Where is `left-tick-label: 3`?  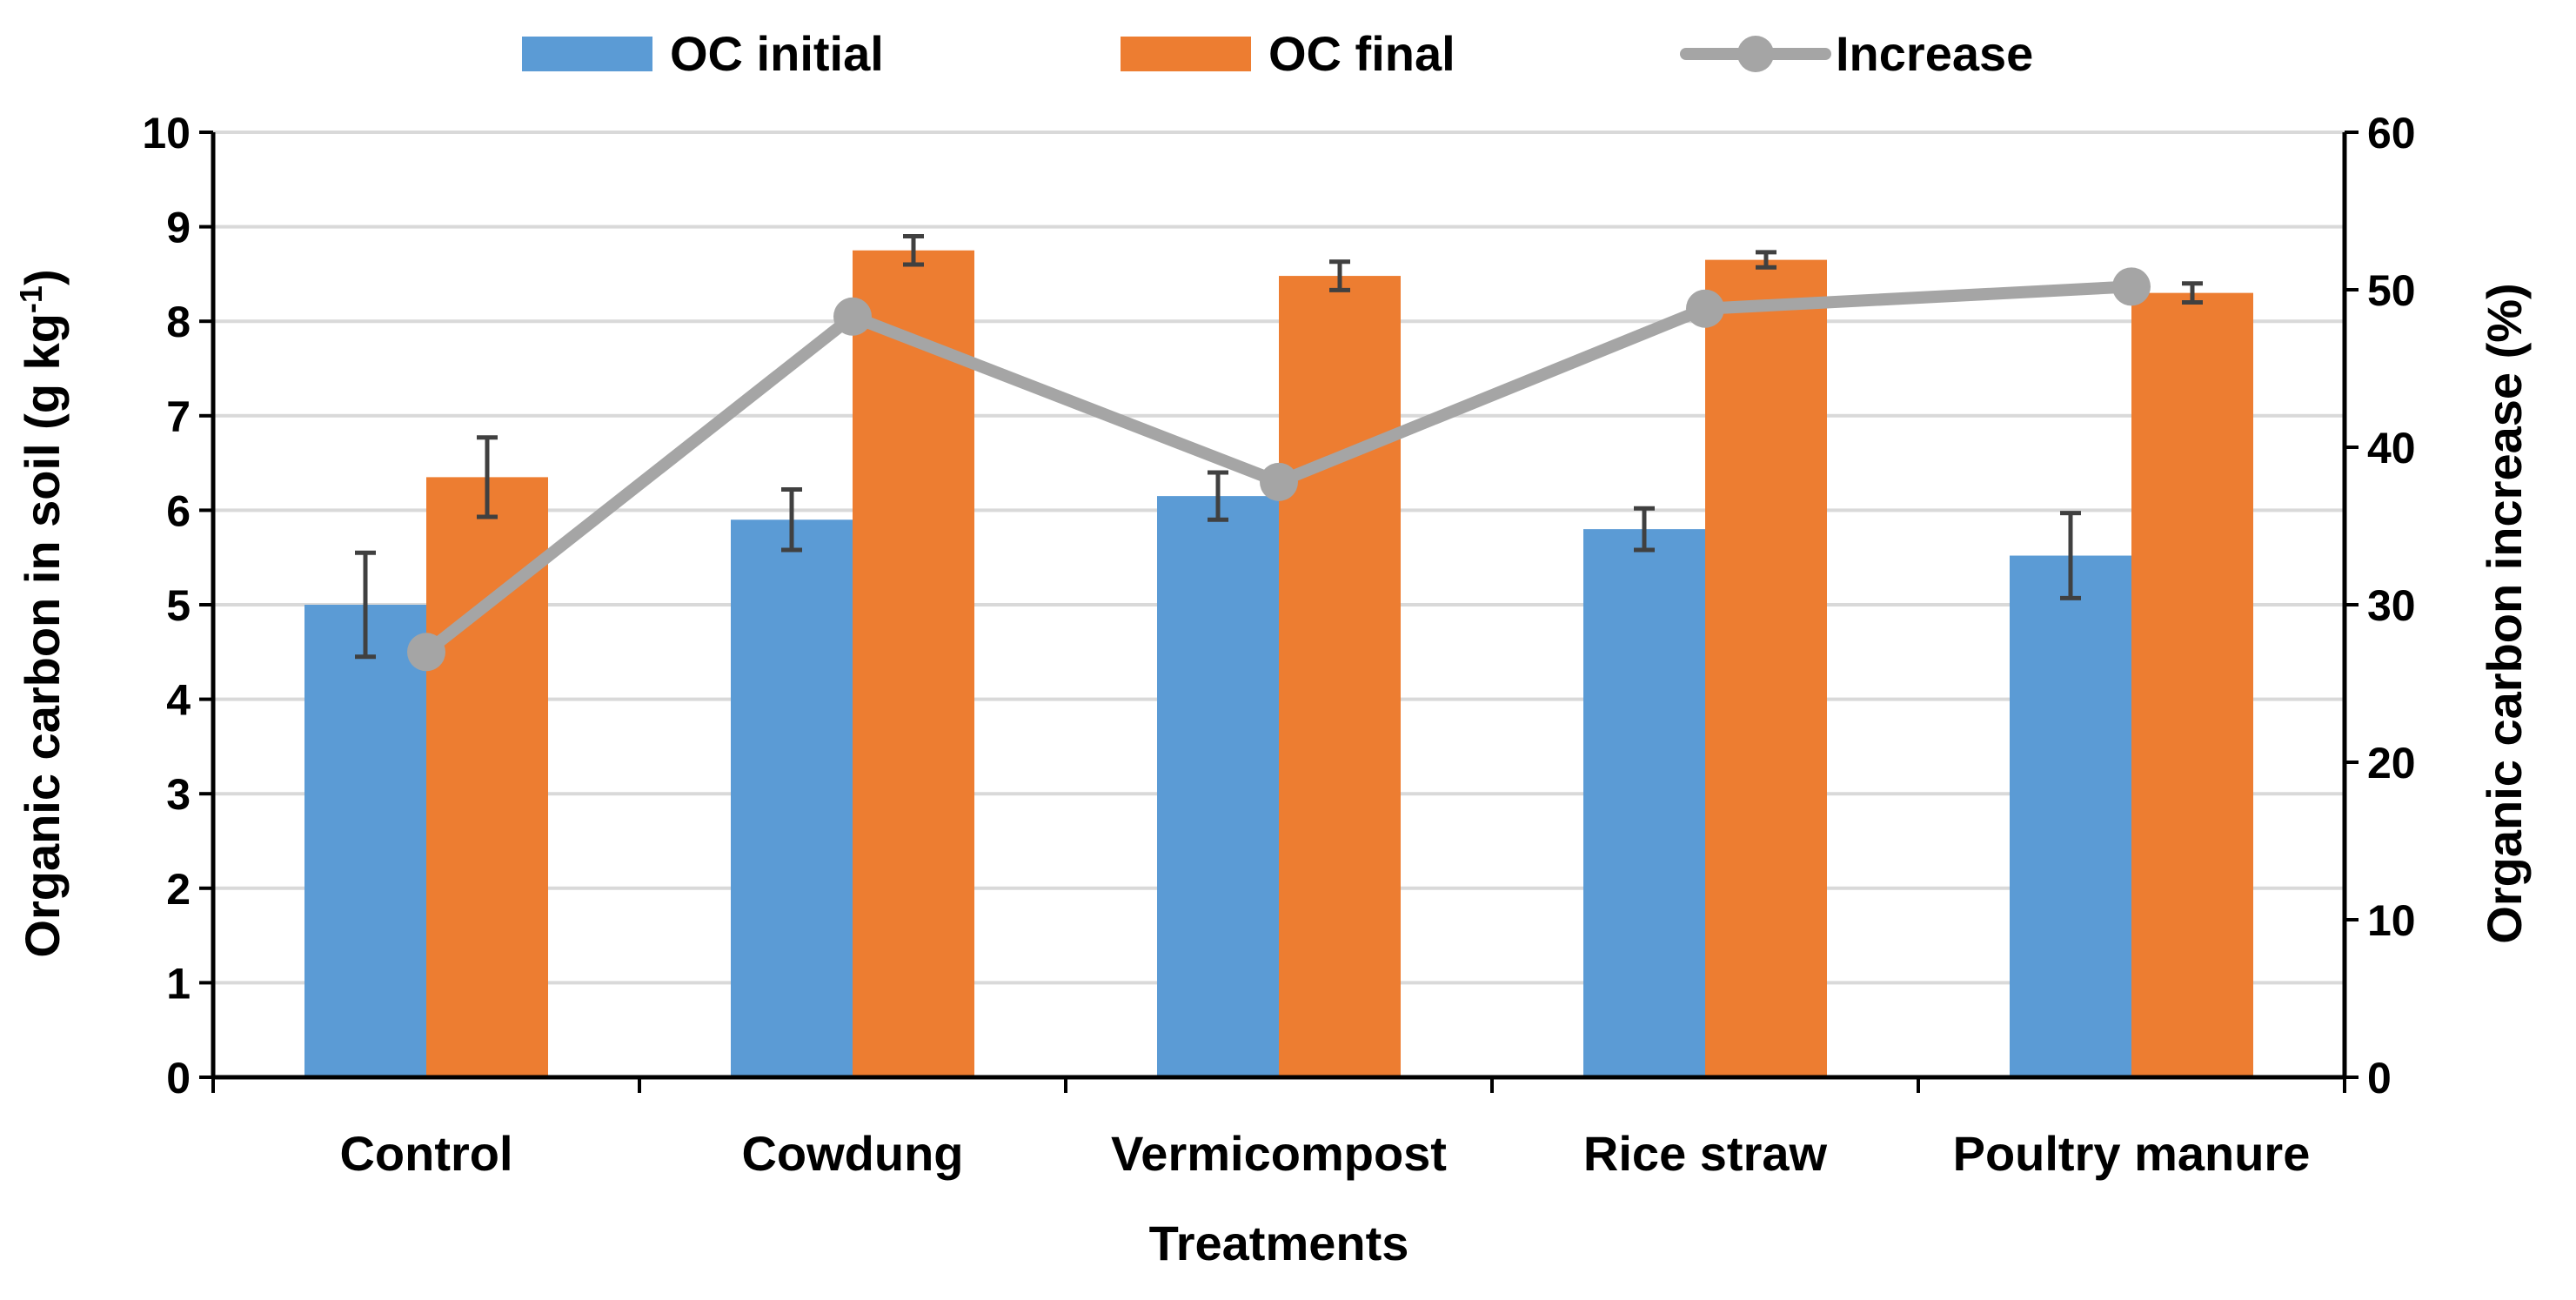 left-tick-label: 3 is located at coordinates (178, 794).